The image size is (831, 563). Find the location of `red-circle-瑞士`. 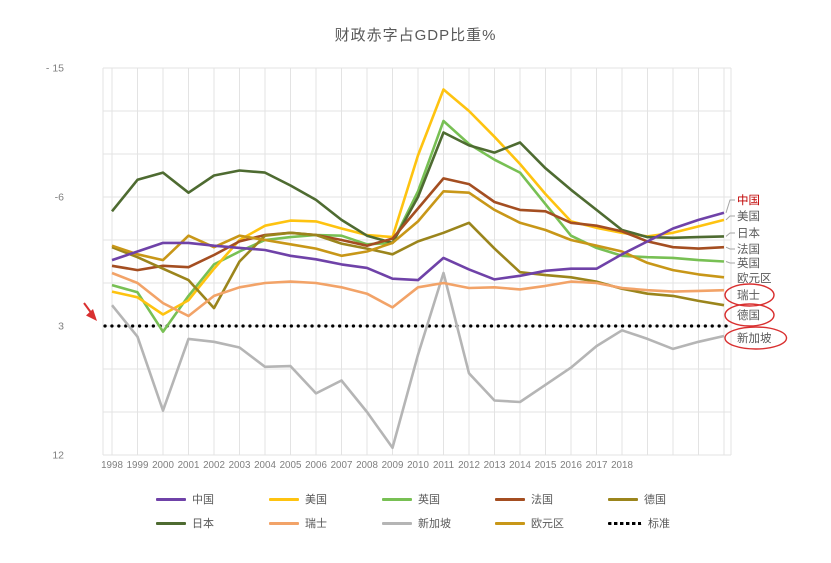

red-circle-瑞士 is located at coordinates (749, 295).